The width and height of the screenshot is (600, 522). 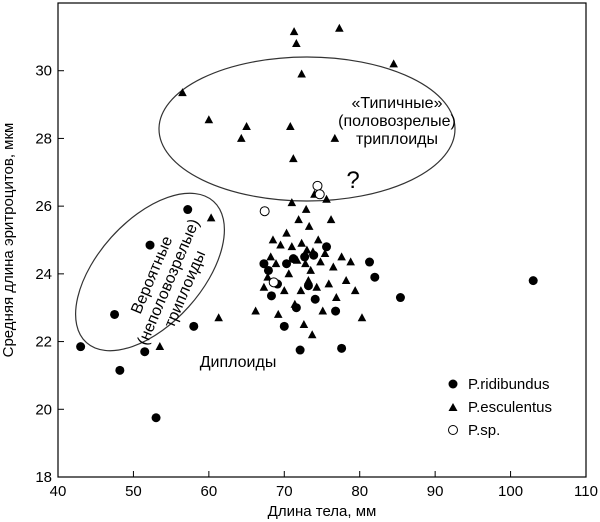 I want to click on x-axis-title: Длина тела, мм, so click(x=322, y=511).